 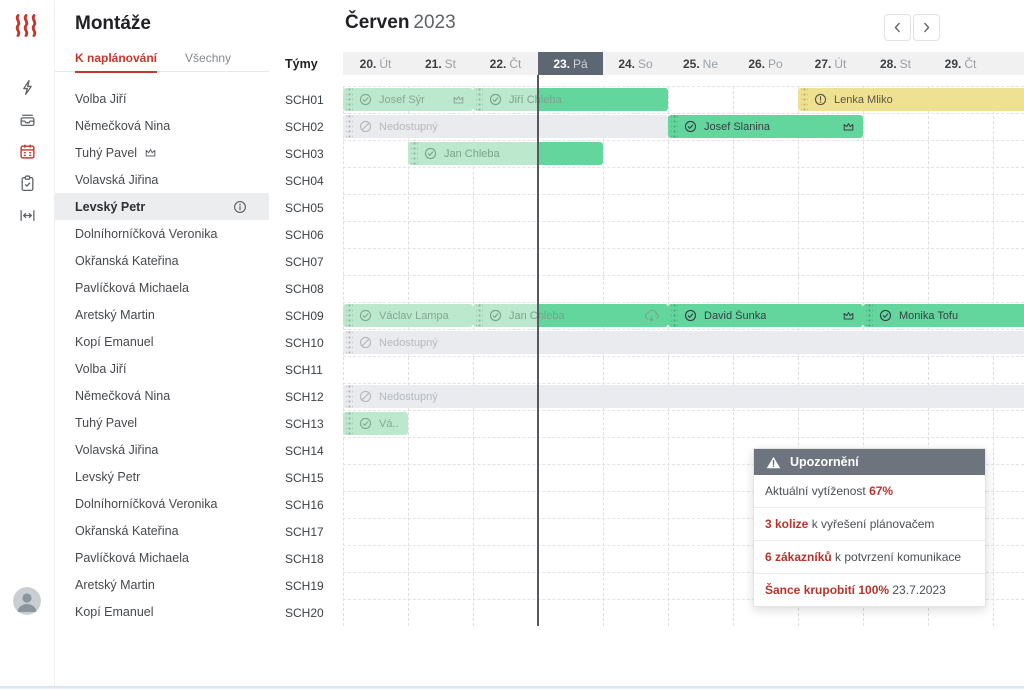 What do you see at coordinates (402, 99) in the screenshot?
I see `bar-label: Josef Sýr` at bounding box center [402, 99].